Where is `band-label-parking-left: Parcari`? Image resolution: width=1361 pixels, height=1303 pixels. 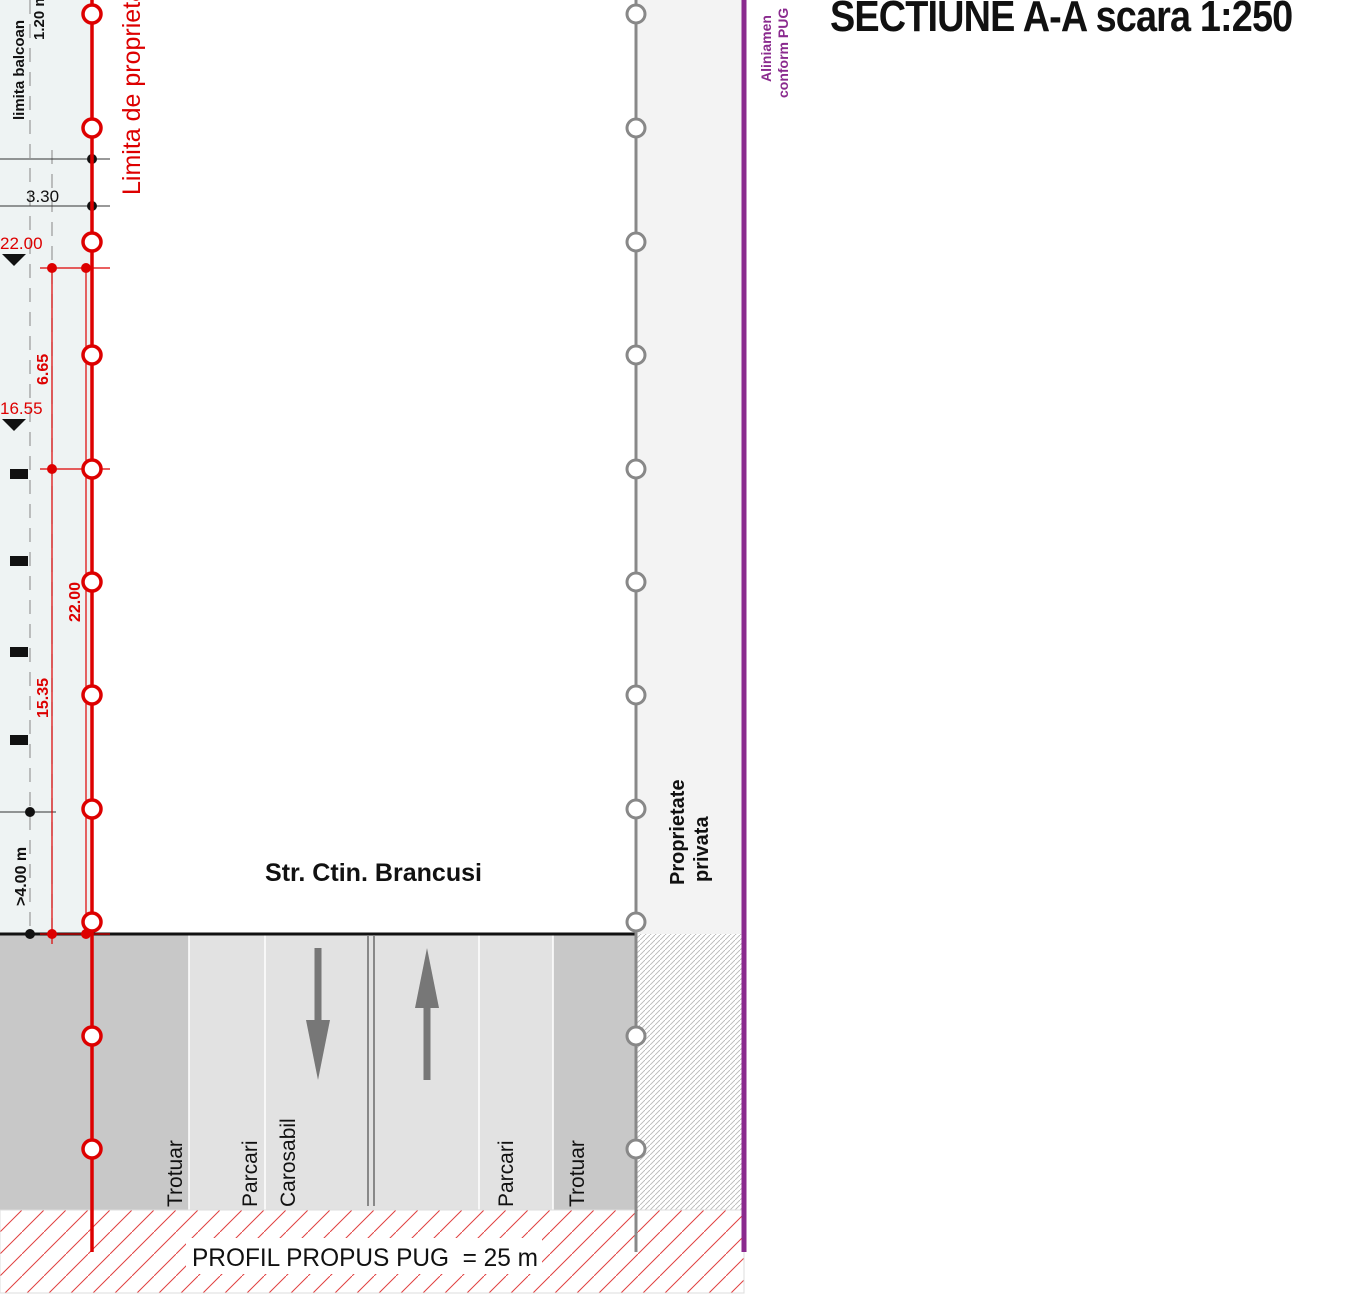
band-label-parking-left: Parcari is located at coordinates (250, 1173).